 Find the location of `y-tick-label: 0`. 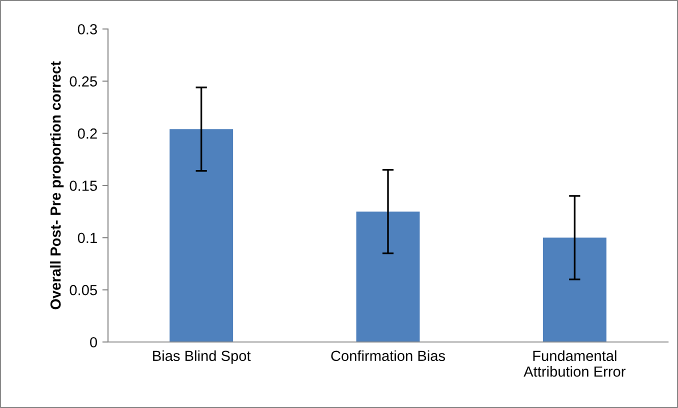

y-tick-label: 0 is located at coordinates (94, 342).